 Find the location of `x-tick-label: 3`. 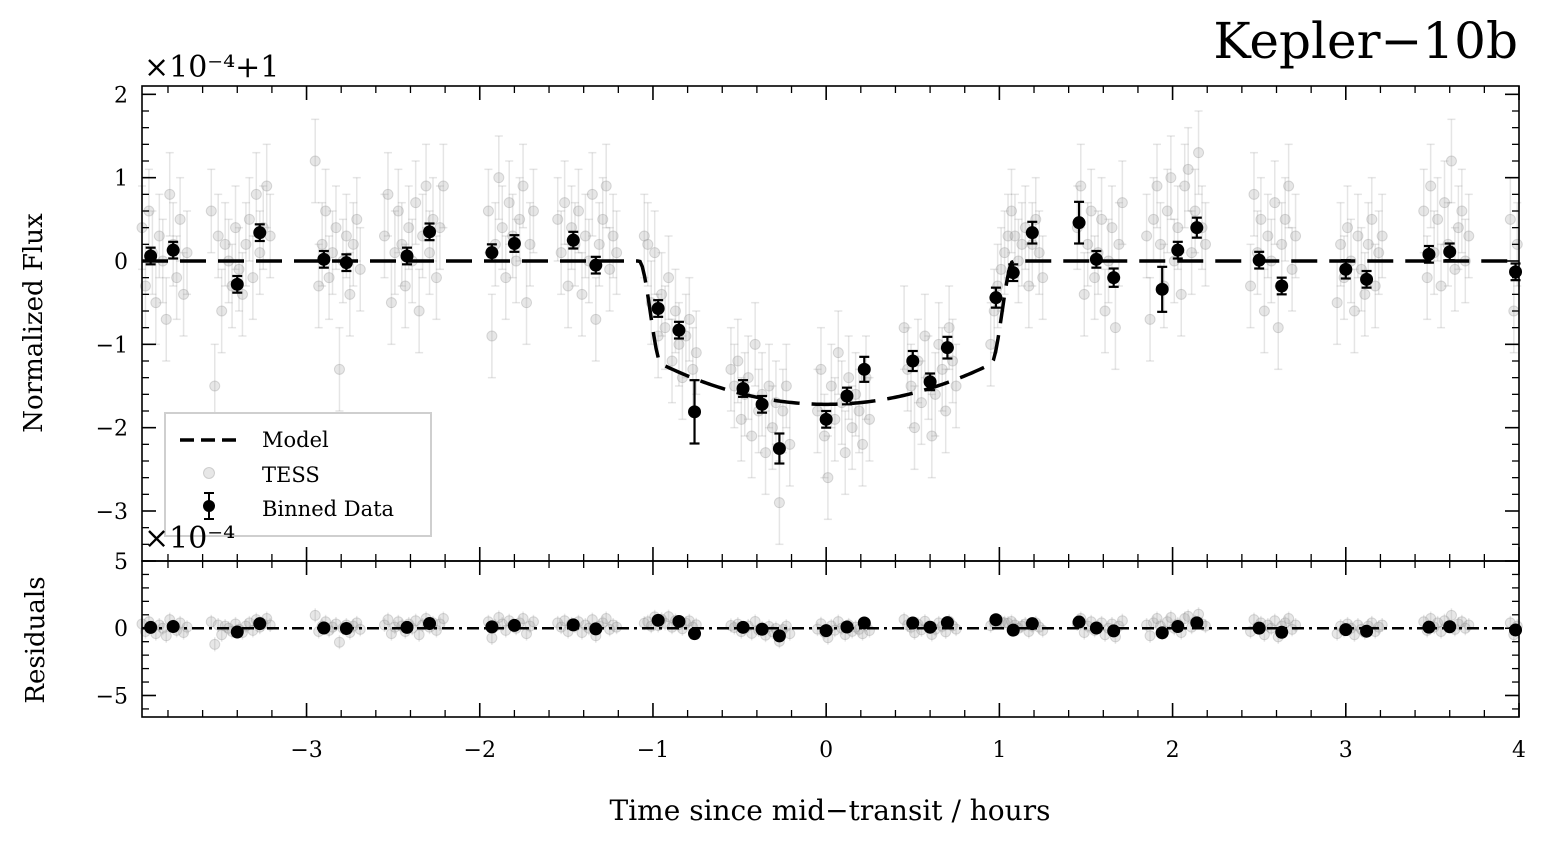

x-tick-label: 3 is located at coordinates (1346, 750).